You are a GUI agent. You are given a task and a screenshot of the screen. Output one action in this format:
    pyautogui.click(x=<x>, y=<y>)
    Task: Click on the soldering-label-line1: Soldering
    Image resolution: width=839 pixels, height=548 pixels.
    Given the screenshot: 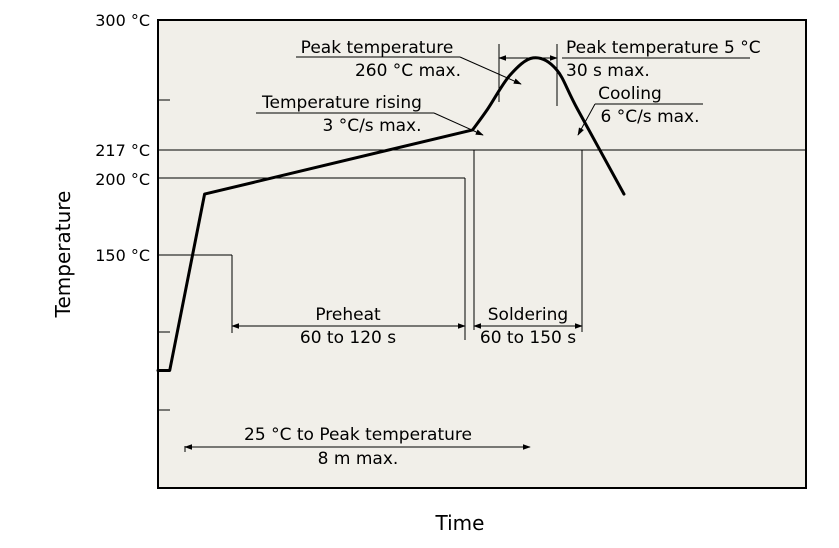 What is the action you would take?
    pyautogui.click(x=528, y=315)
    